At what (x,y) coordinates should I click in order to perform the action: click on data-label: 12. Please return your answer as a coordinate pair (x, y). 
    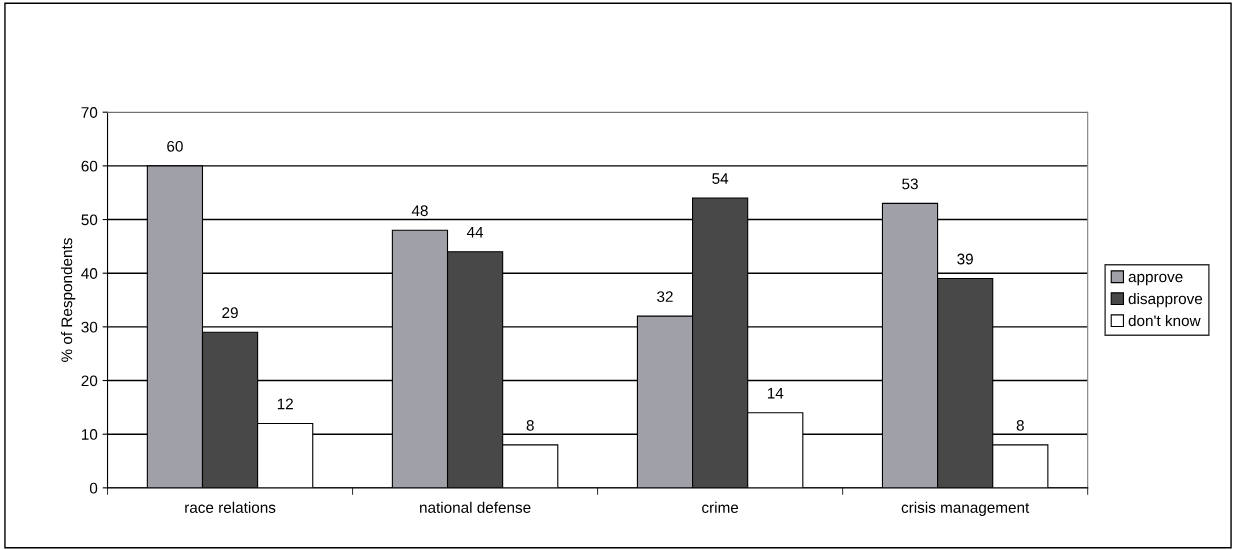
    Looking at the image, I should click on (285, 404).